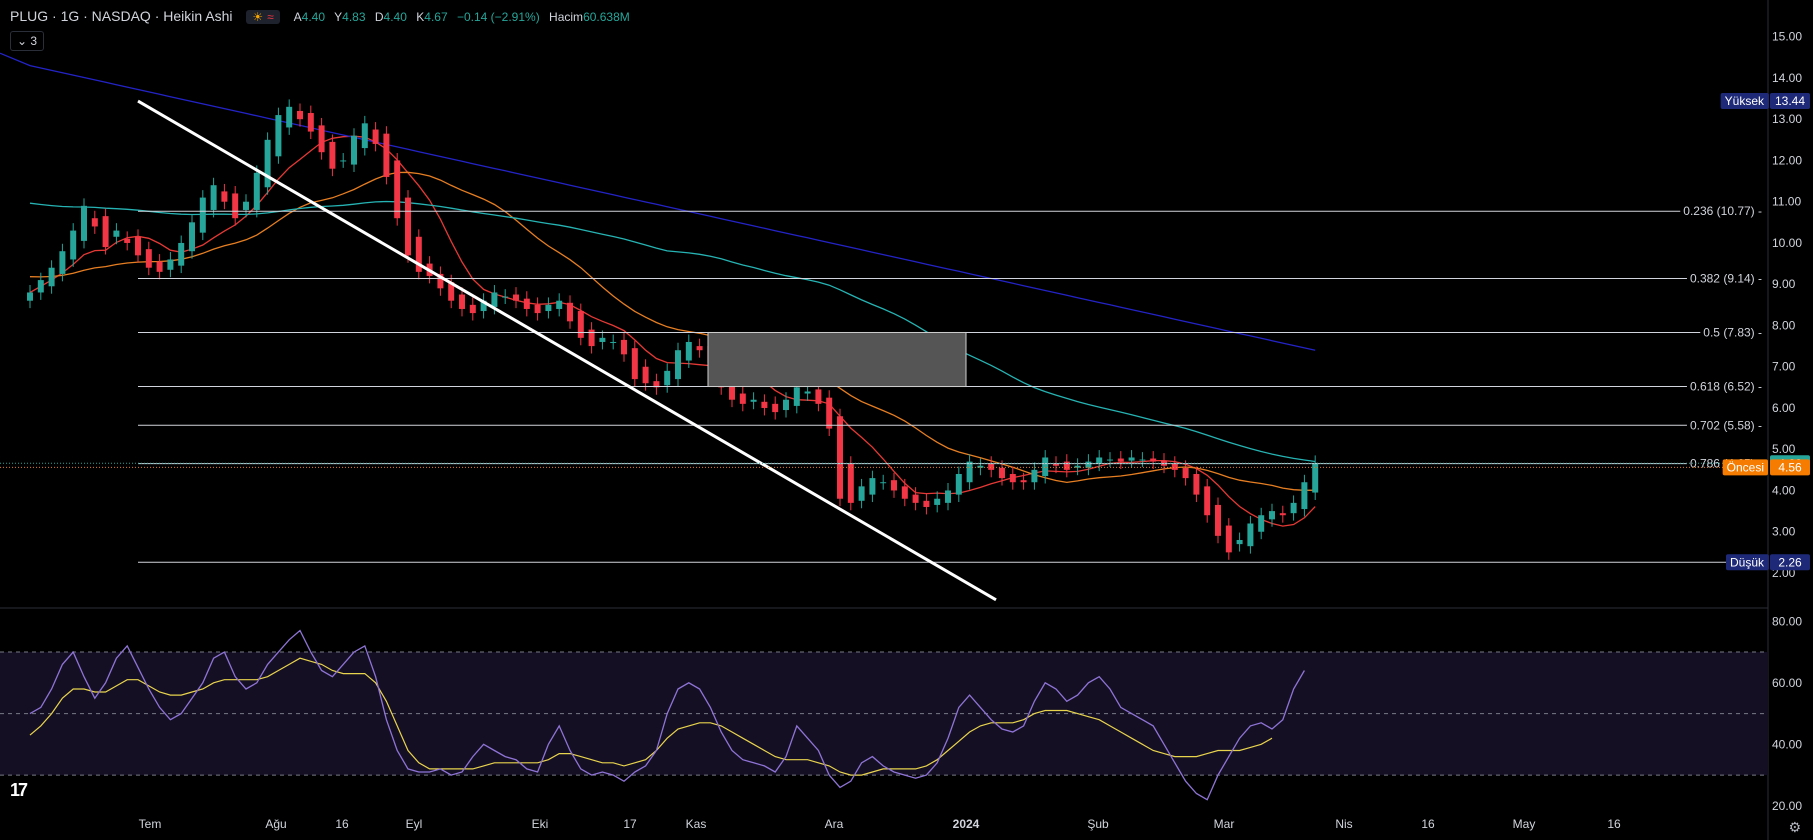 This screenshot has width=1813, height=840. What do you see at coordinates (1524, 824) in the screenshot?
I see `time-axis-tick: May` at bounding box center [1524, 824].